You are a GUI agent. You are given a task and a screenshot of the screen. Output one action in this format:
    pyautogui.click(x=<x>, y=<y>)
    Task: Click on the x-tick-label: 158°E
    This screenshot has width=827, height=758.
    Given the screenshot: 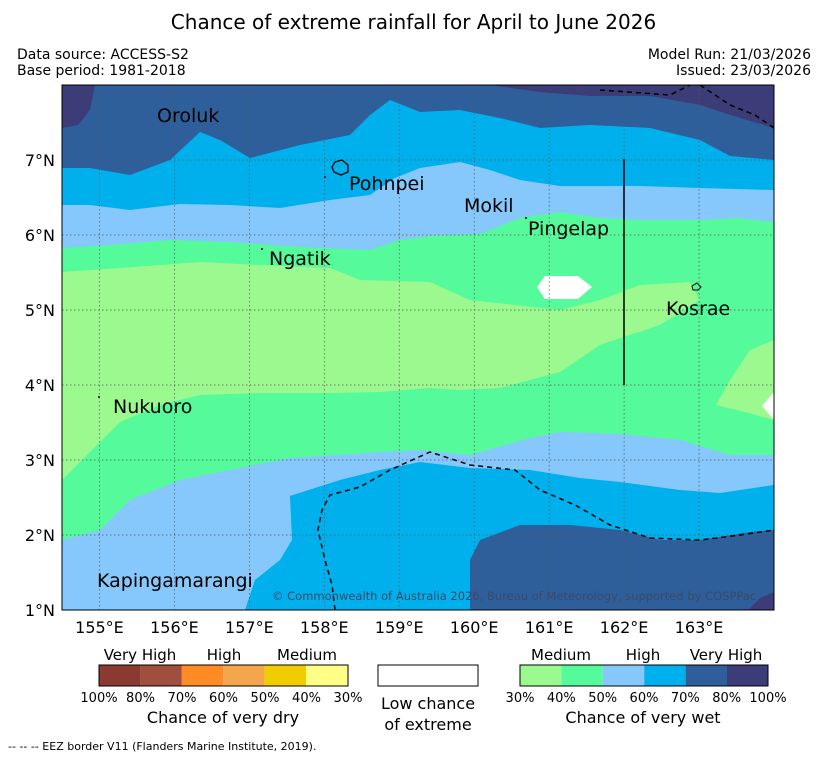 What is the action you would take?
    pyautogui.click(x=324, y=627)
    